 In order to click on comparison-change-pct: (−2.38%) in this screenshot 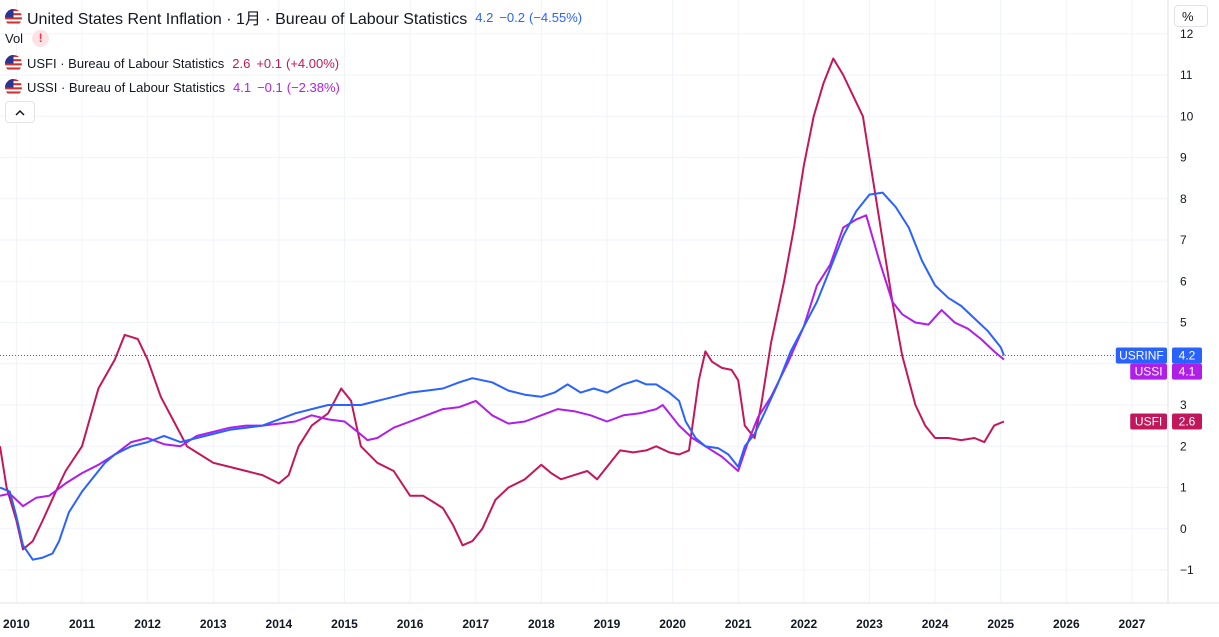, I will do `click(313, 87)`.